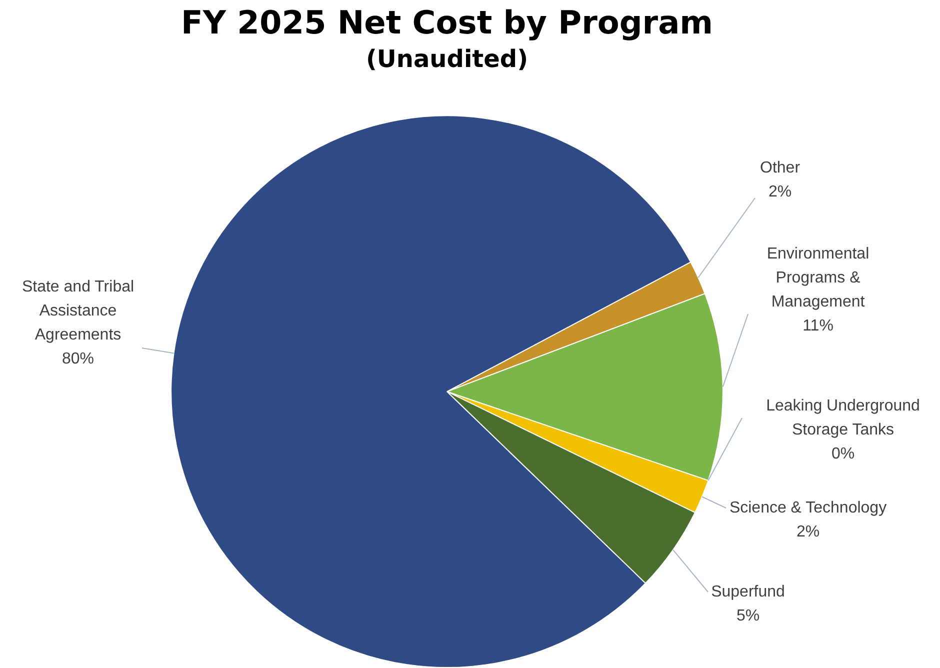 The image size is (940, 668). Describe the element at coordinates (843, 453) in the screenshot. I see `text: 0%` at that location.